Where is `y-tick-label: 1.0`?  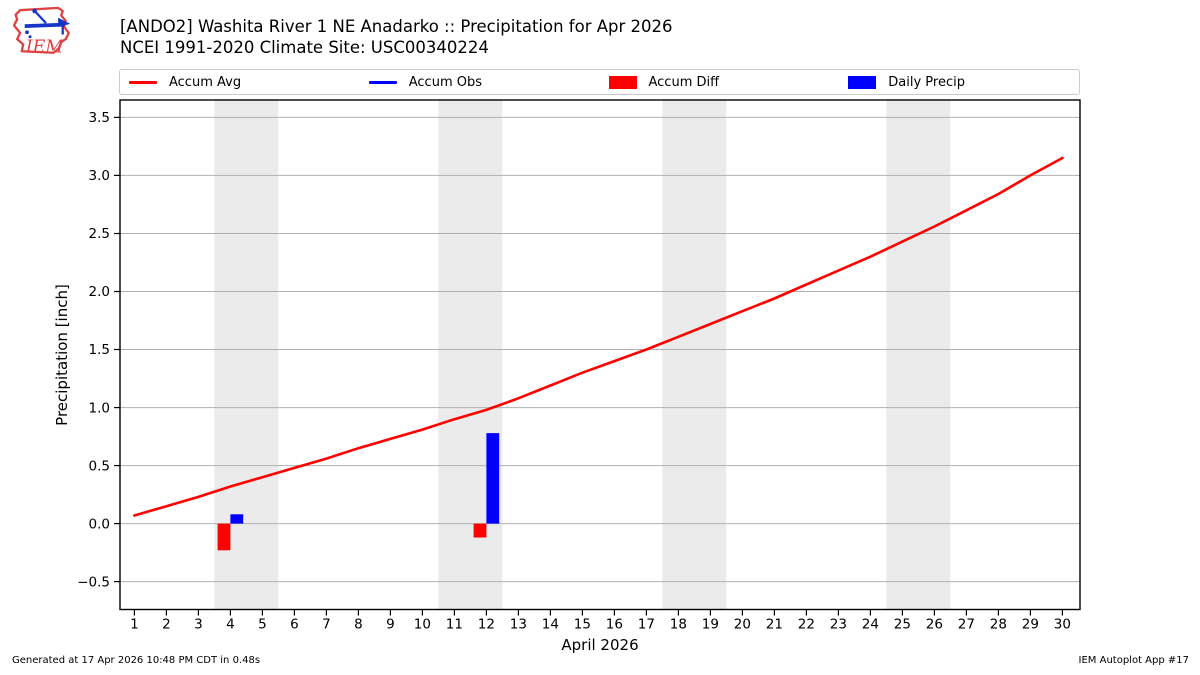 y-tick-label: 1.0 is located at coordinates (99, 408).